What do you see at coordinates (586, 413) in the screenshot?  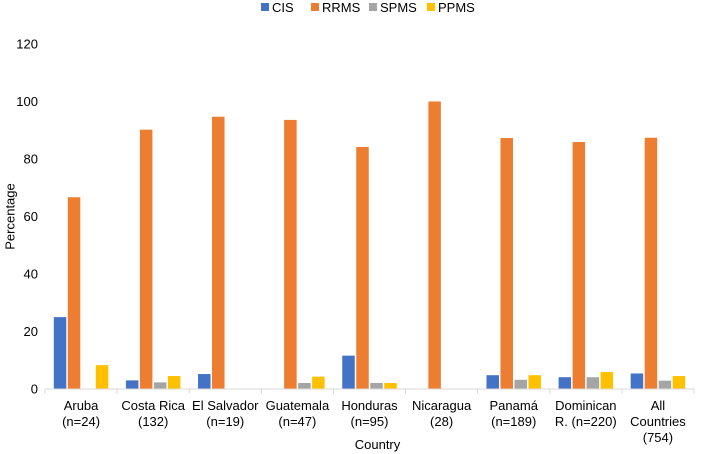 I see `category-label: Dominican R. (n=220)` at bounding box center [586, 413].